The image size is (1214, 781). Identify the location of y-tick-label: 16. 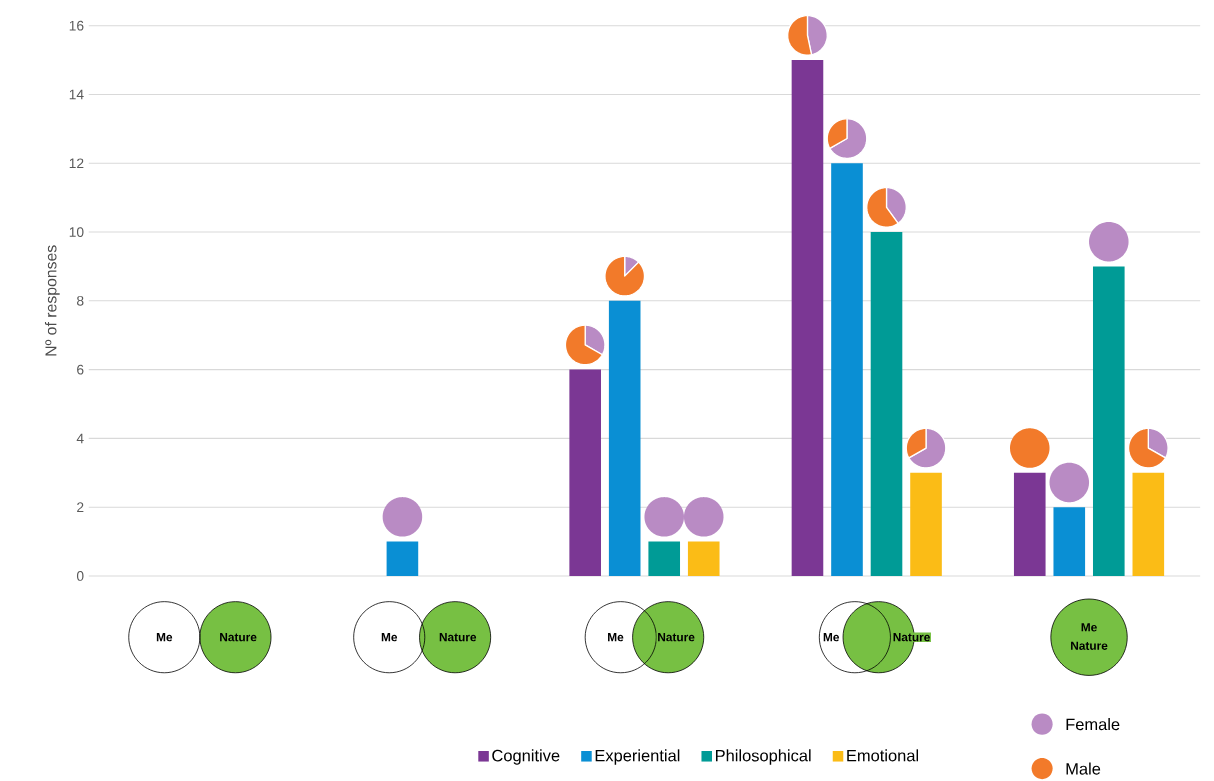
(76, 25).